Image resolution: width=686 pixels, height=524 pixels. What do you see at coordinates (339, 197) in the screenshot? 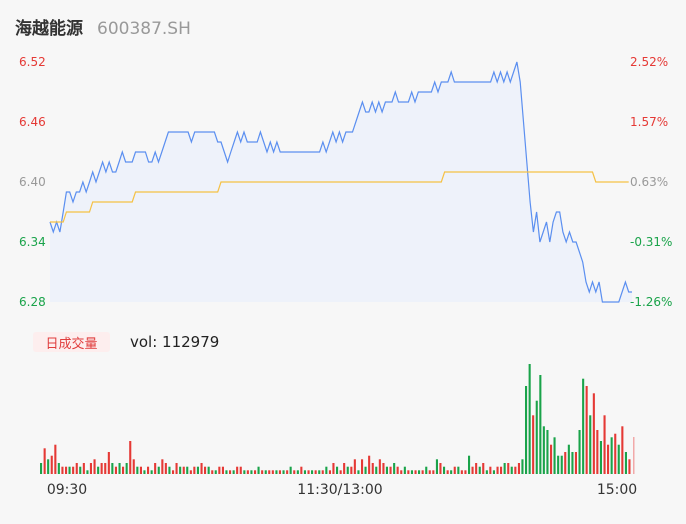
I see `average-line` at bounding box center [339, 197].